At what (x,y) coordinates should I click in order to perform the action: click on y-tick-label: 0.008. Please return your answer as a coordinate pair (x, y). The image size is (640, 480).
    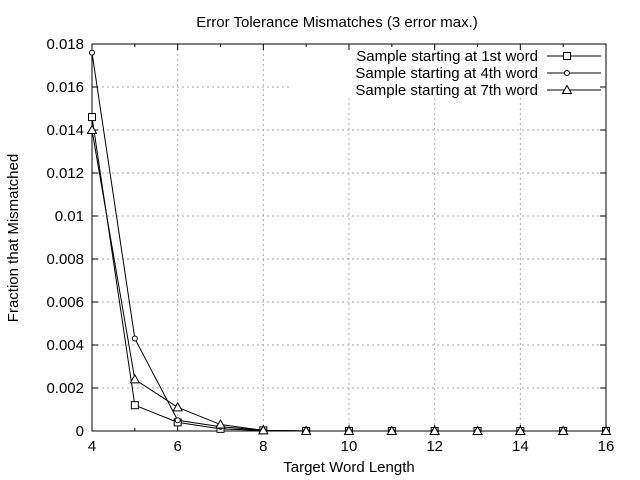
    Looking at the image, I should click on (65, 259).